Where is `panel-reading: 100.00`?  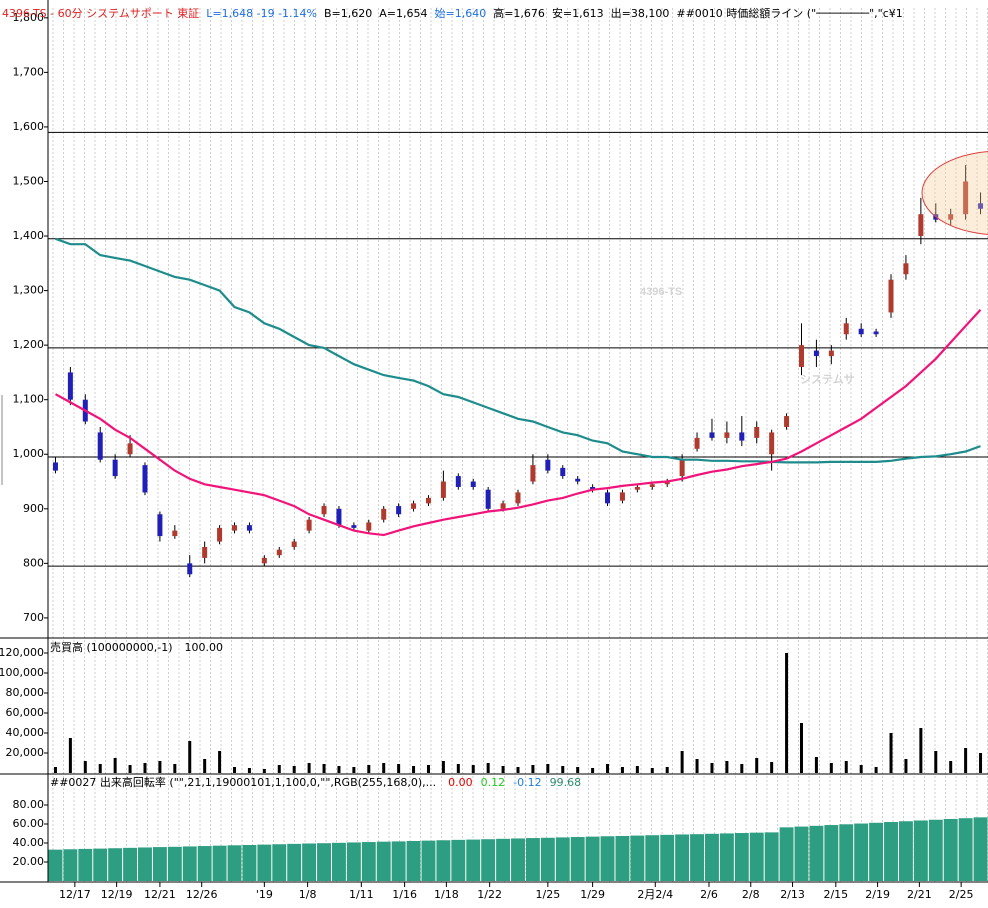
panel-reading: 100.00 is located at coordinates (204, 647).